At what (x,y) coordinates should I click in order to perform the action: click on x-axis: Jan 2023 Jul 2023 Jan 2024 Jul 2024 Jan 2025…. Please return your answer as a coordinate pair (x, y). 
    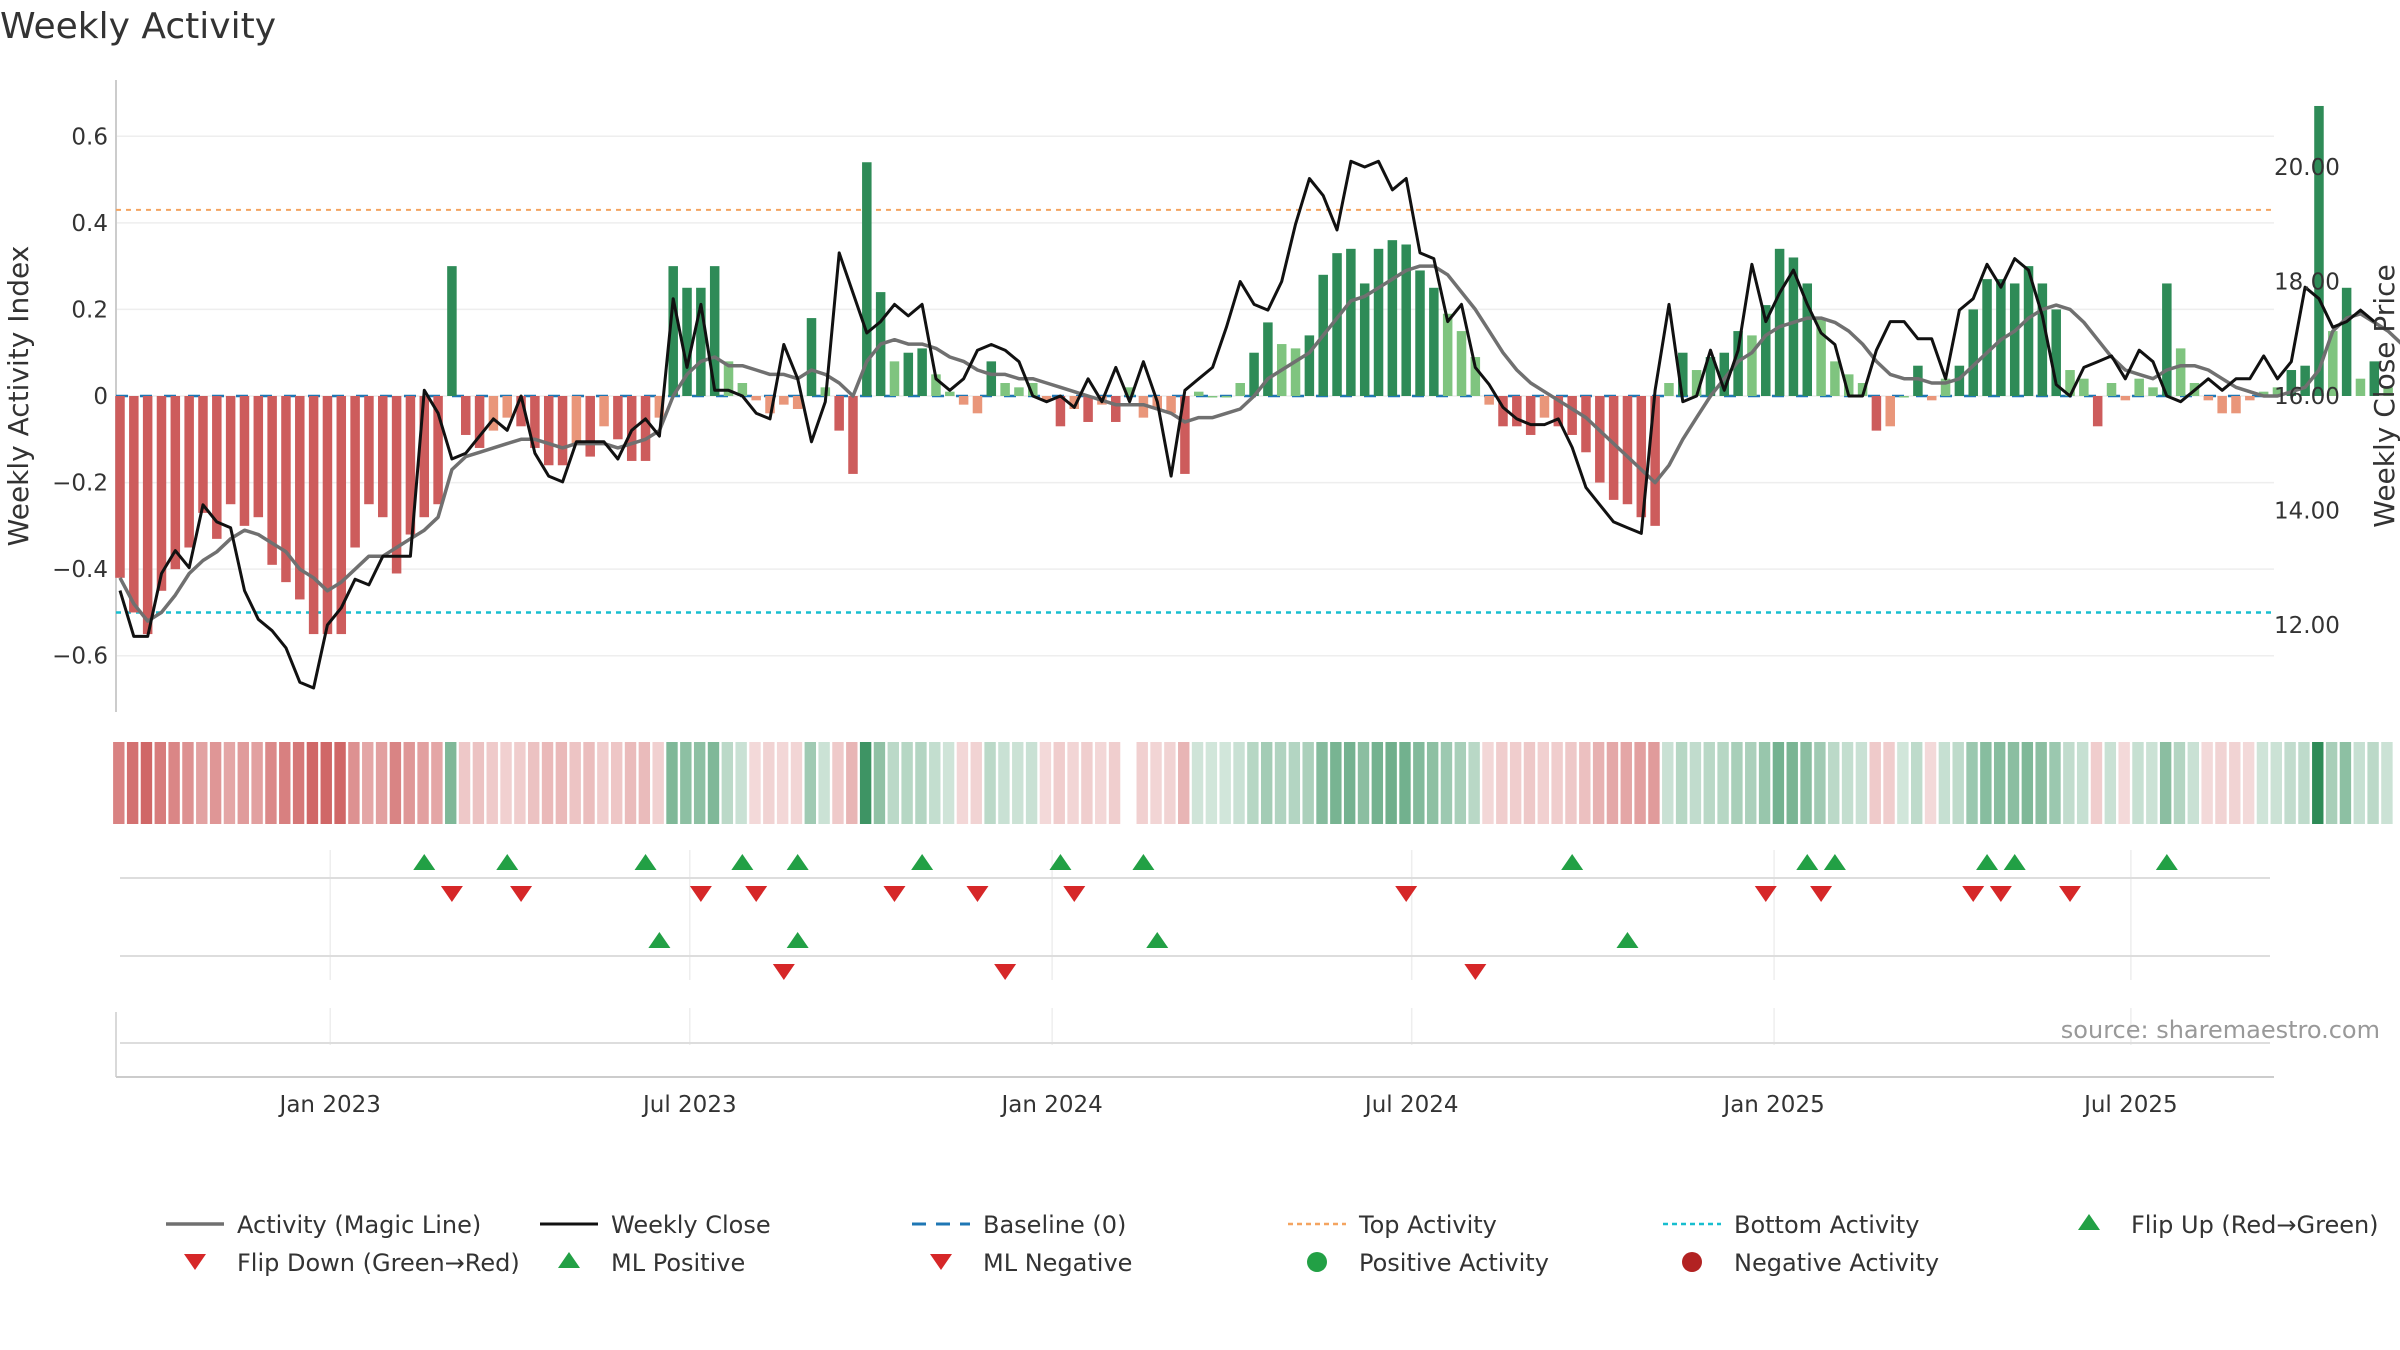
    Looking at the image, I should click on (1228, 1105).